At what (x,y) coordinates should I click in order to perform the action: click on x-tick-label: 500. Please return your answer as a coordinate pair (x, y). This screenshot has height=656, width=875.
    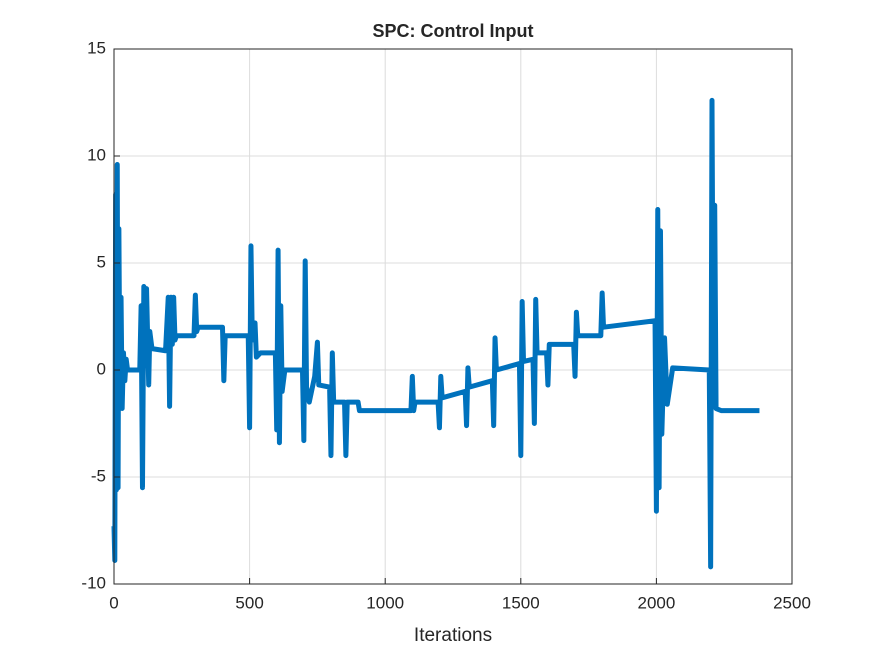
    Looking at the image, I should click on (249, 602).